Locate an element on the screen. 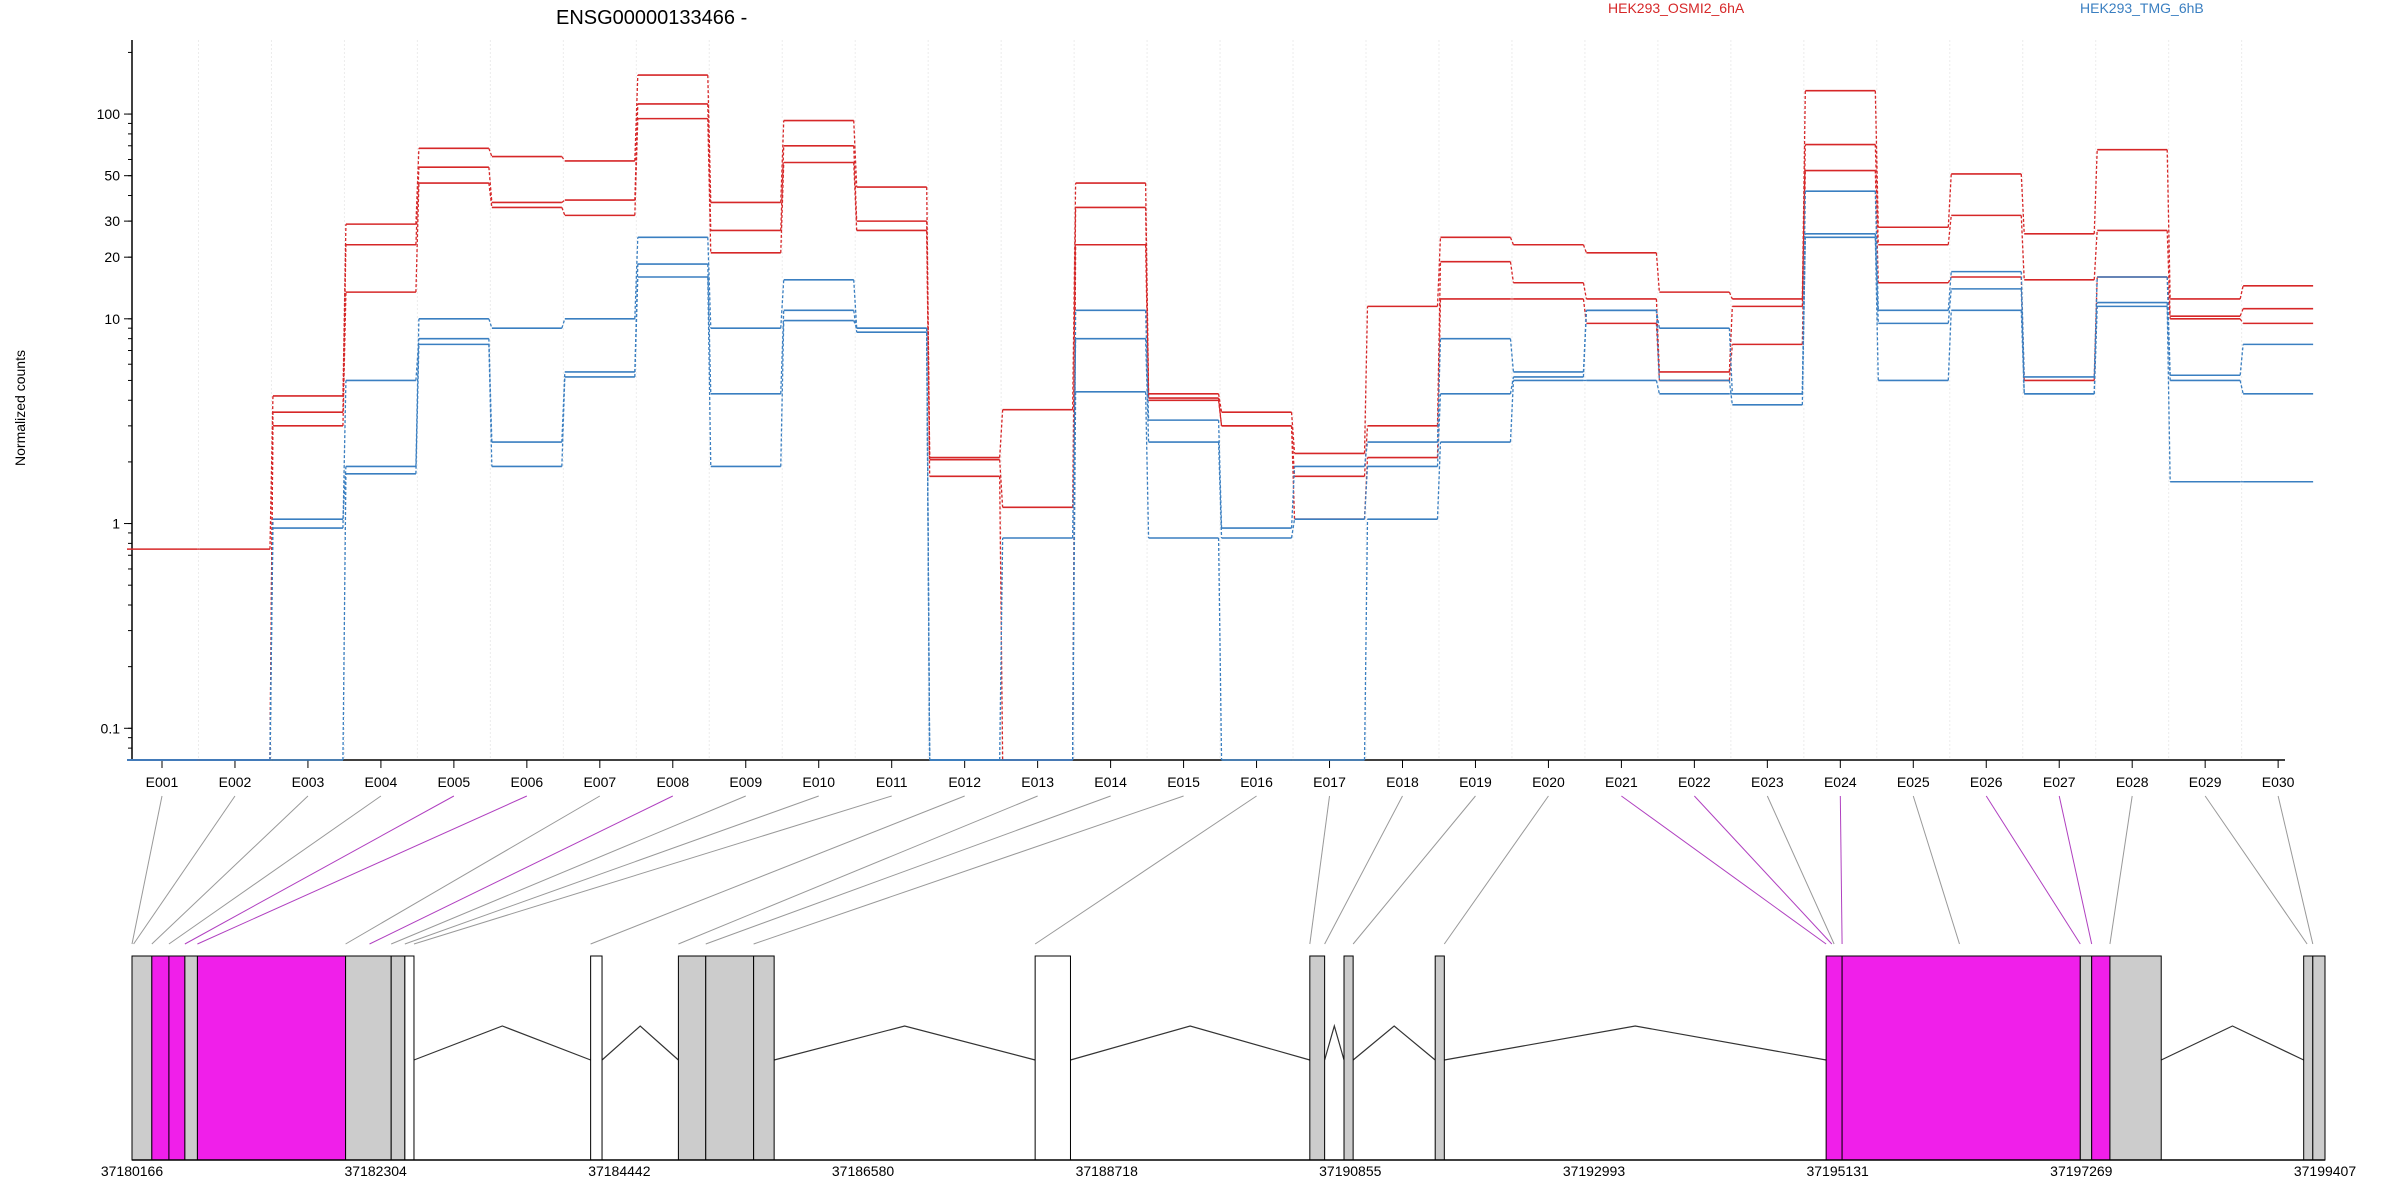  x-tick-label: E021 is located at coordinates (1621, 782).